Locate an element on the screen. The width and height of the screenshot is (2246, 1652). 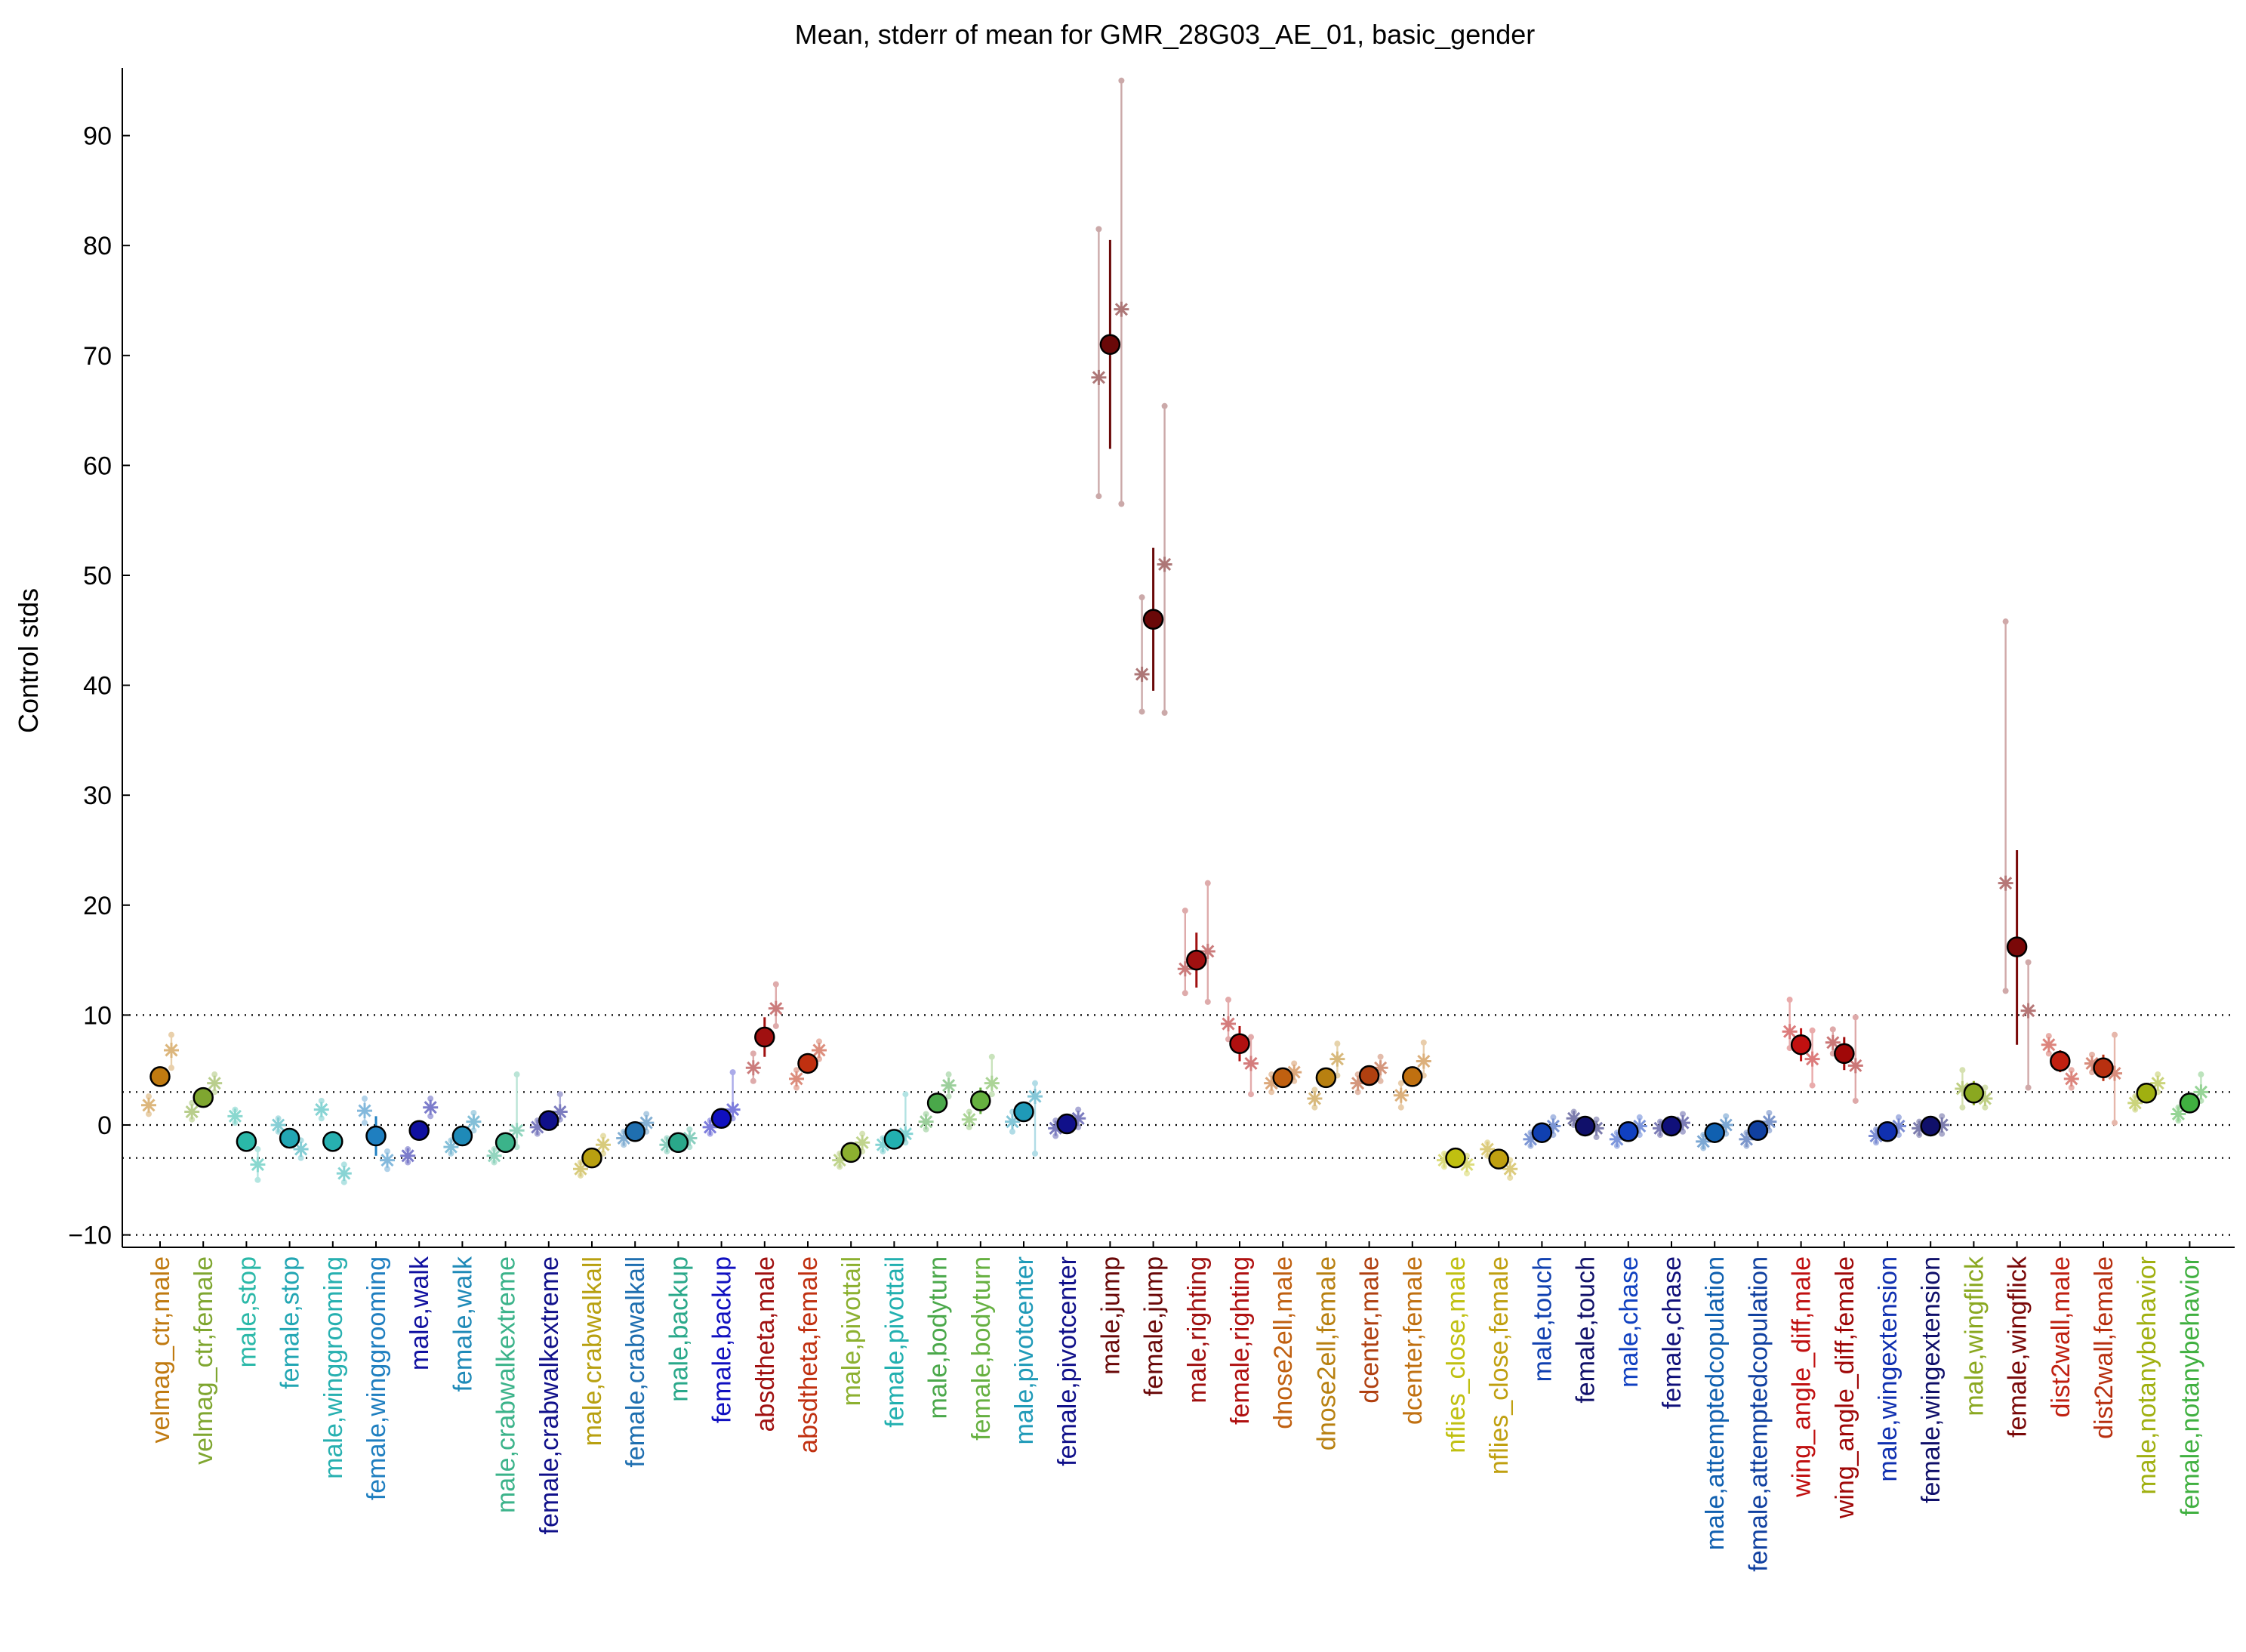
x-tick-label: male,notanybehavior is located at coordinates (2147, 1376).